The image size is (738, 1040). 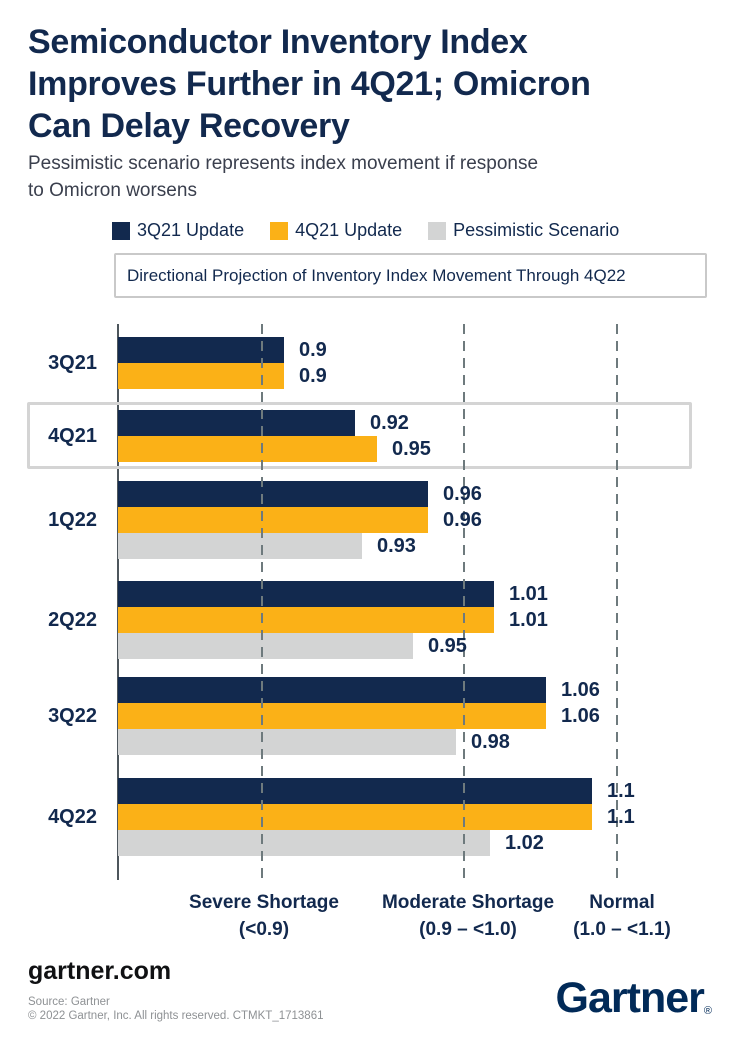 What do you see at coordinates (264, 916) in the screenshot?
I see `x-axis-zone-label-1: Severe Shortage (<0.9)` at bounding box center [264, 916].